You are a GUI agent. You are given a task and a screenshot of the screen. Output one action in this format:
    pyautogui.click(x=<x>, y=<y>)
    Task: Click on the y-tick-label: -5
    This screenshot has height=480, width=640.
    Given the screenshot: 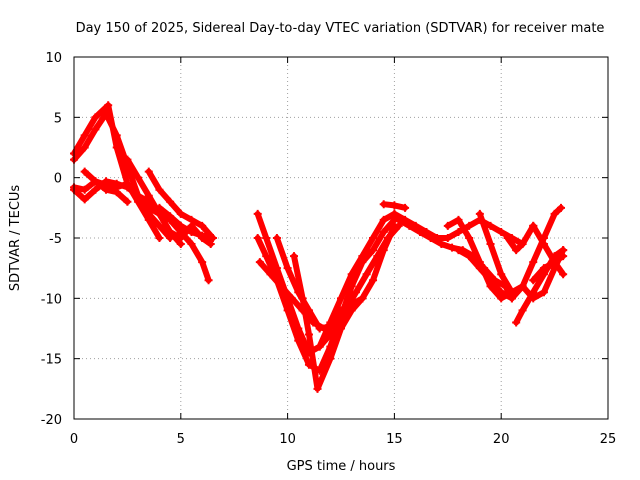 What is the action you would take?
    pyautogui.click(x=55, y=239)
    